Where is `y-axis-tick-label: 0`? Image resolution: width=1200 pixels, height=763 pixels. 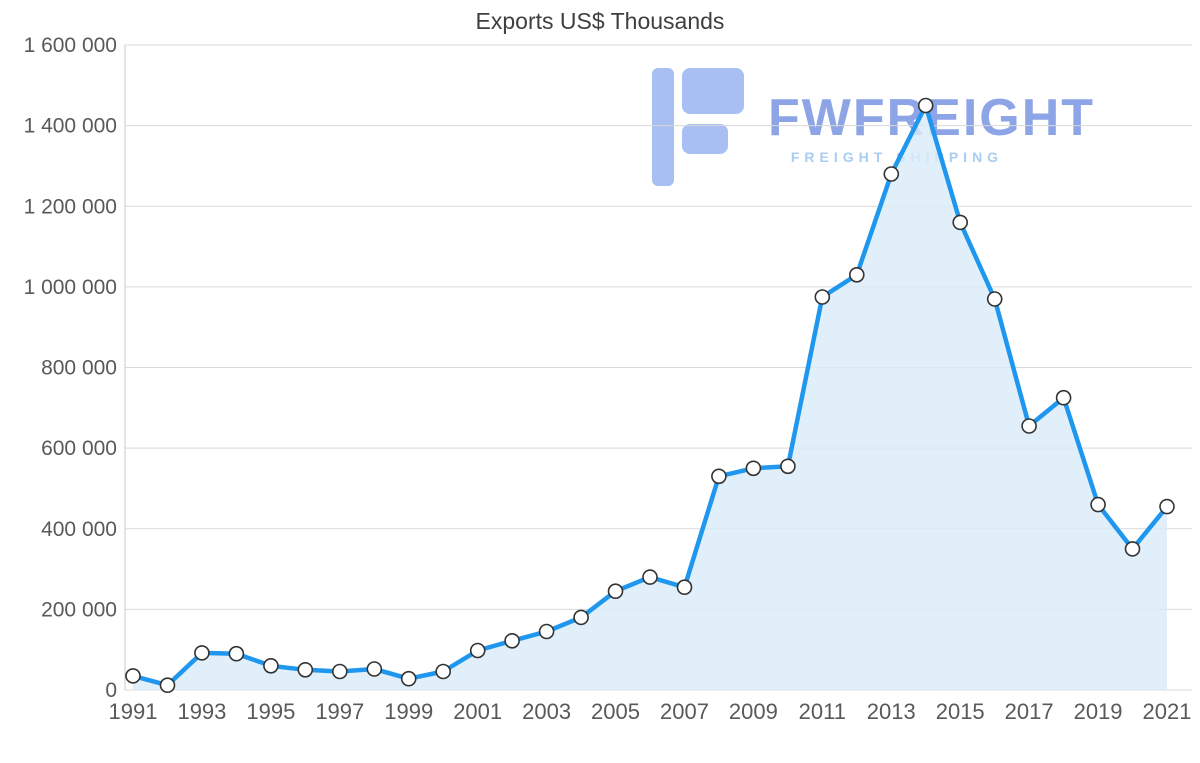 y-axis-tick-label: 0 is located at coordinates (111, 690).